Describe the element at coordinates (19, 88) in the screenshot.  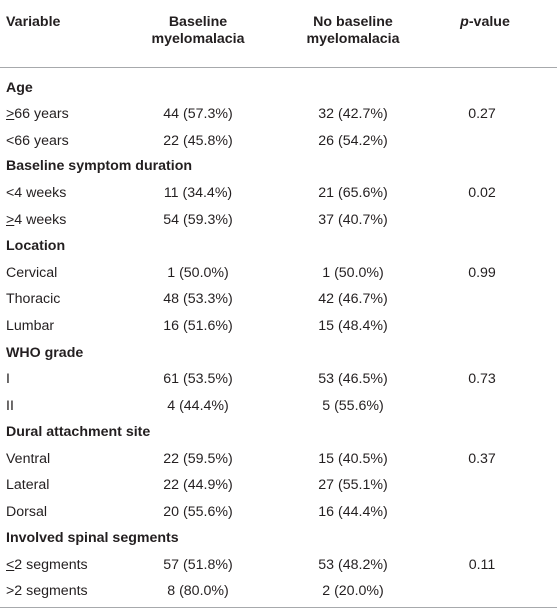
I see `section-age: Age` at that location.